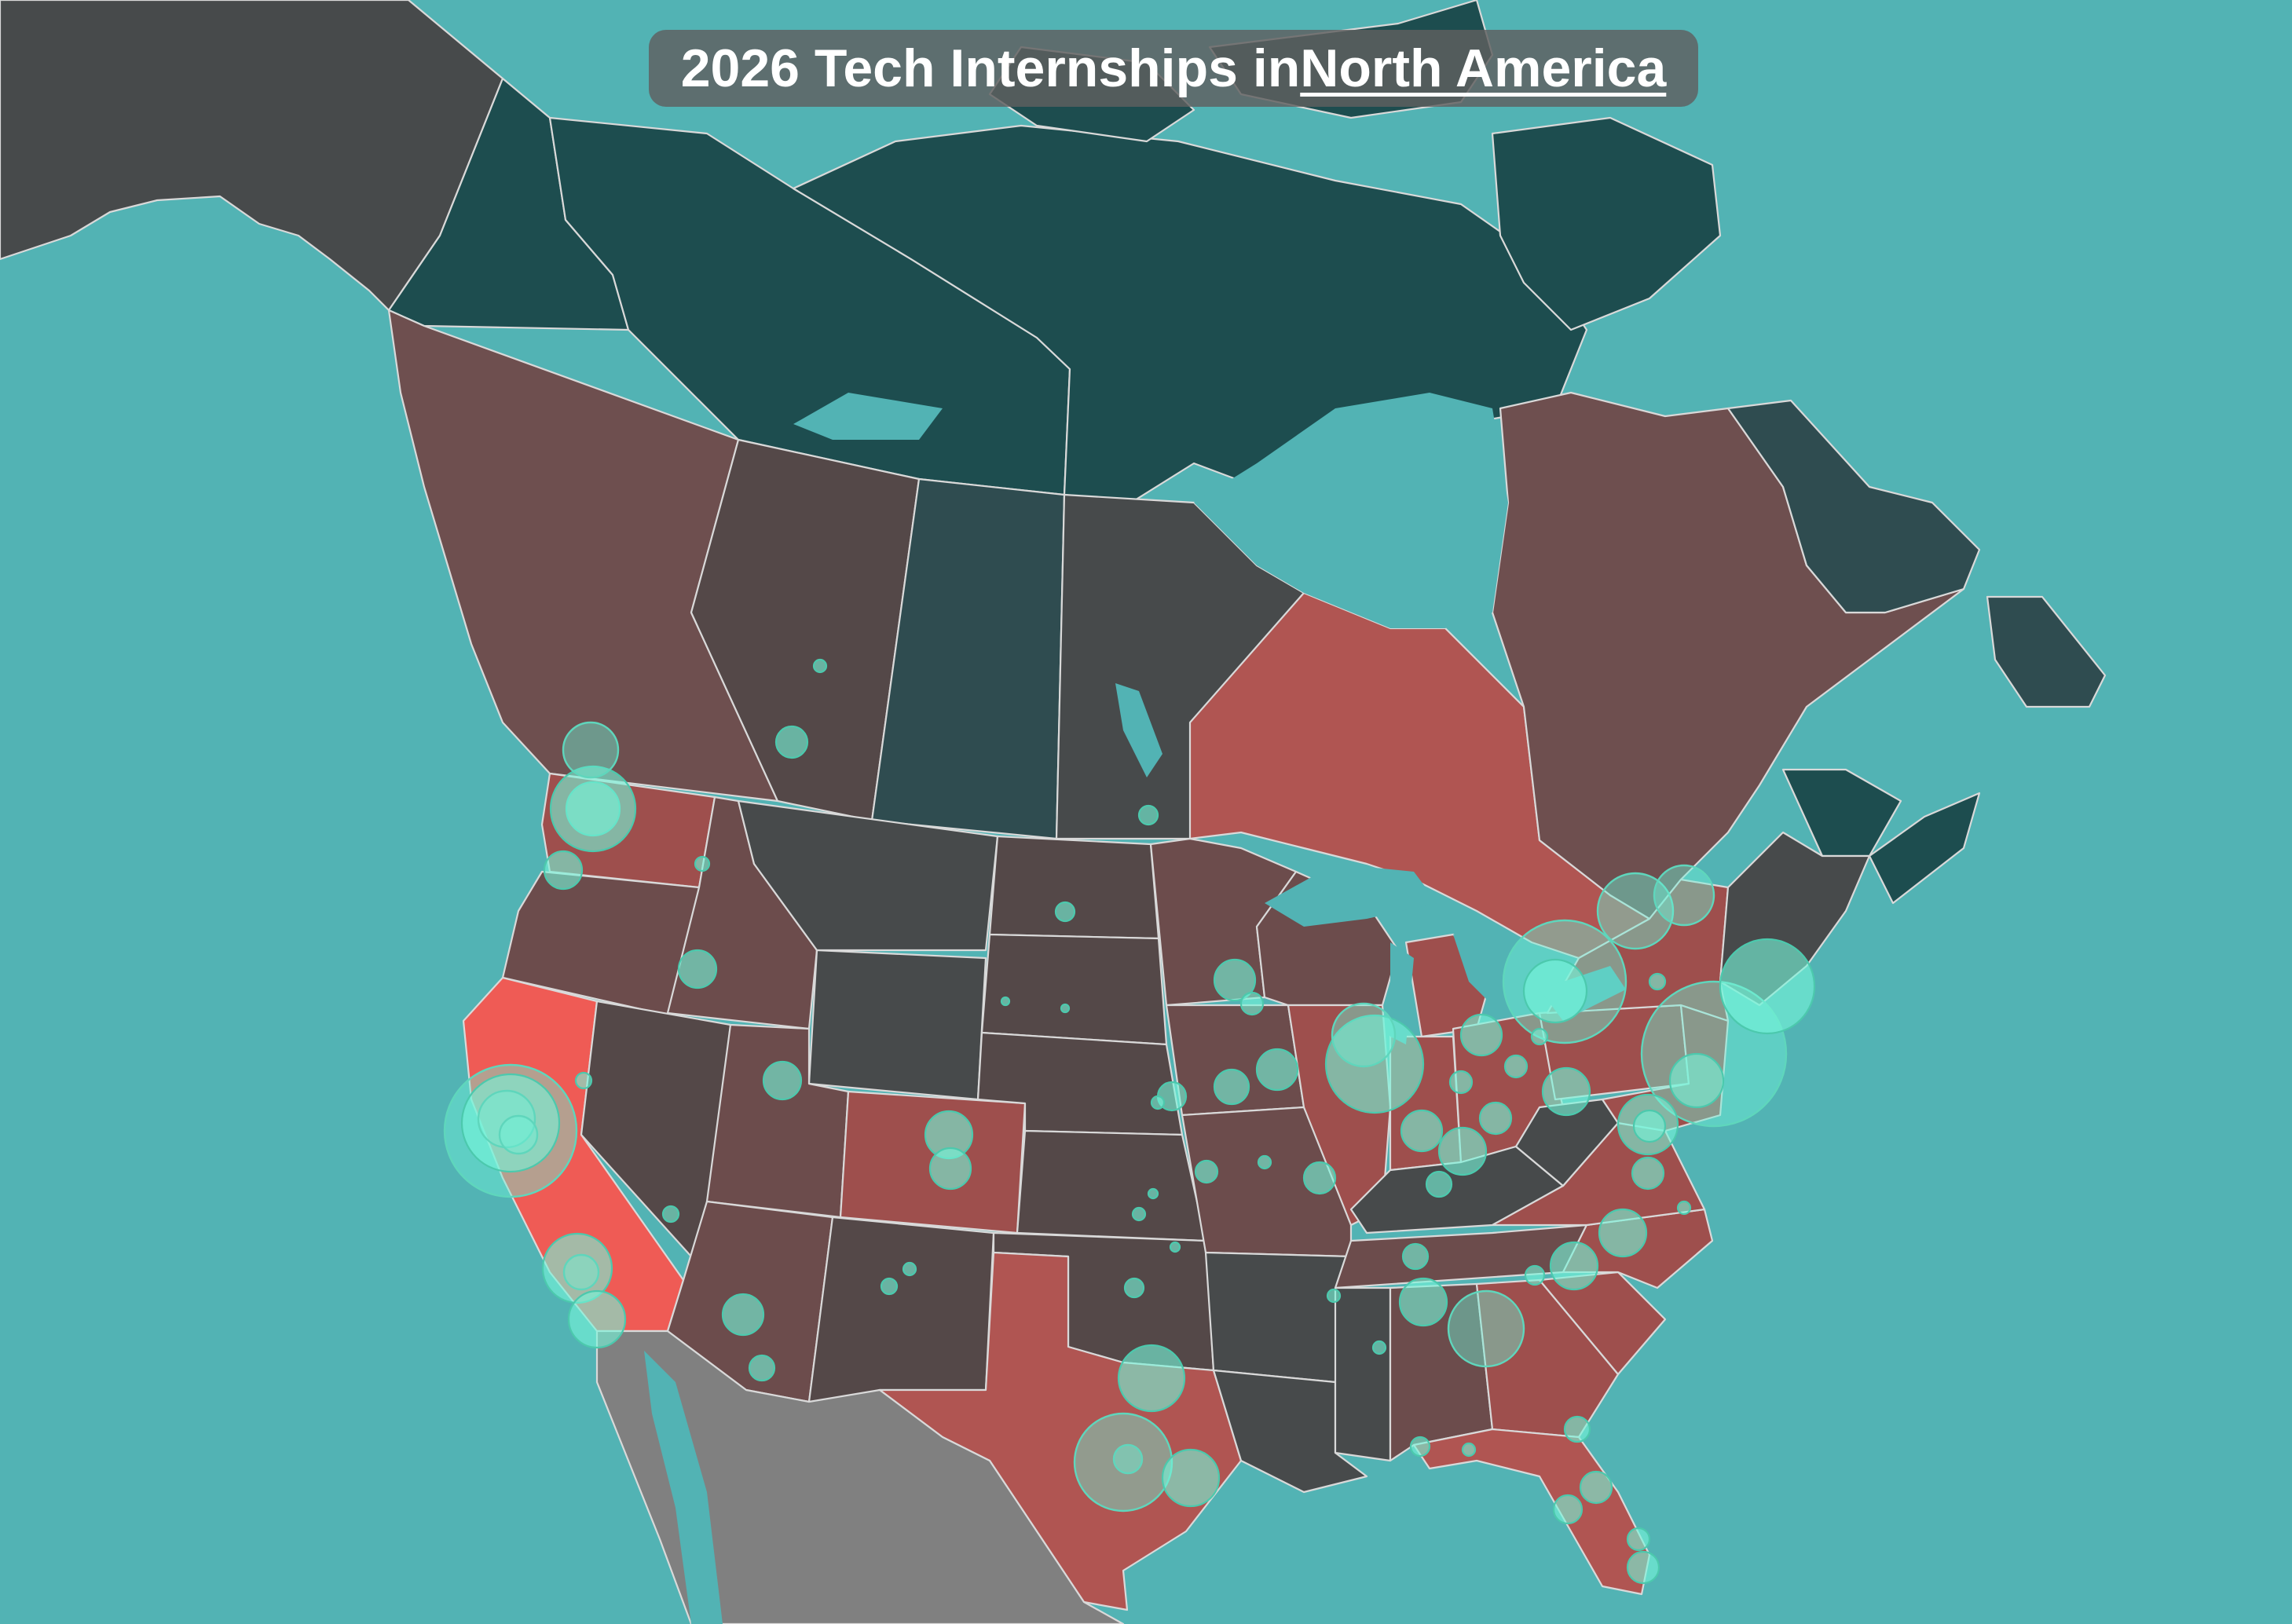 The width and height of the screenshot is (2292, 1624). Describe the element at coordinates (583, 556) in the screenshot. I see `region-british-columbia` at that location.